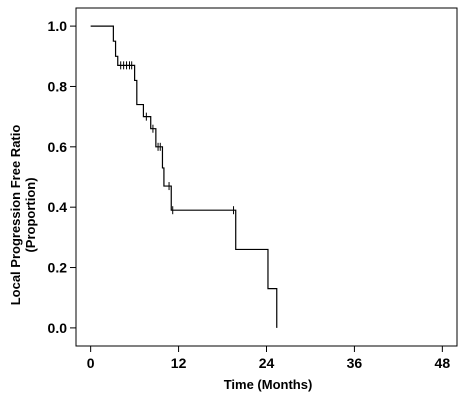 This screenshot has height=401, width=463. Describe the element at coordinates (267, 363) in the screenshot. I see `x-tick-label: 24` at that location.